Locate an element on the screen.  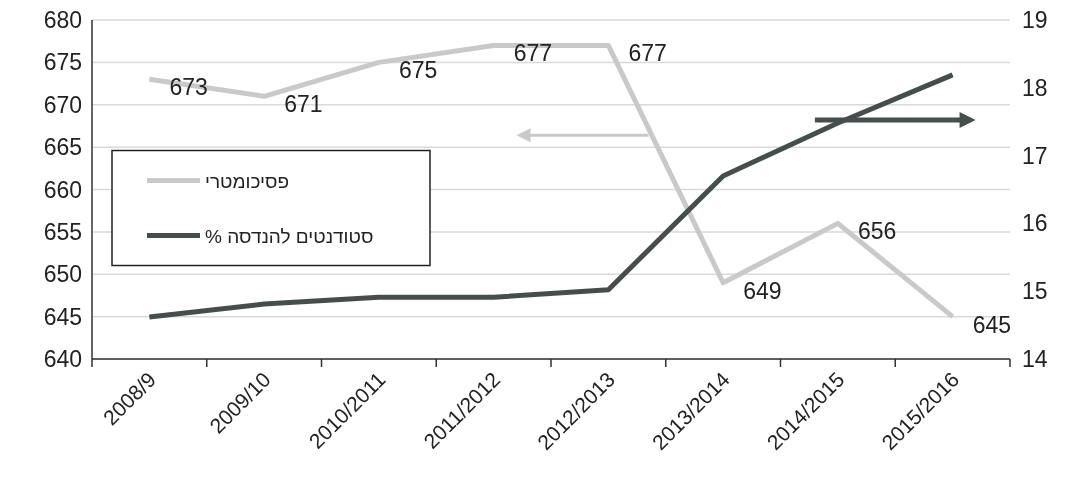
data-label: 671 is located at coordinates (303, 104).